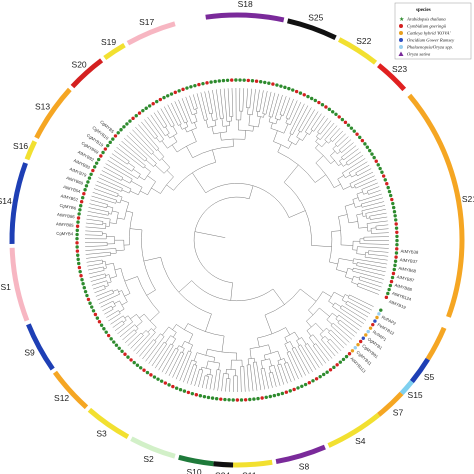  I want to click on subgroup-label: S13, so click(42, 106).